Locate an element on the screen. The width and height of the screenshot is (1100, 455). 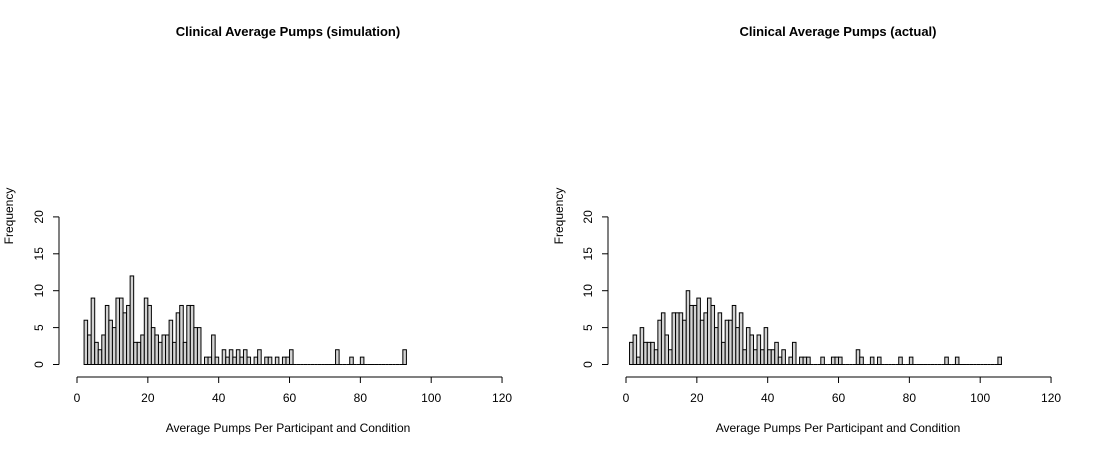
y-axis-label: Frequency is located at coordinates (559, 216).